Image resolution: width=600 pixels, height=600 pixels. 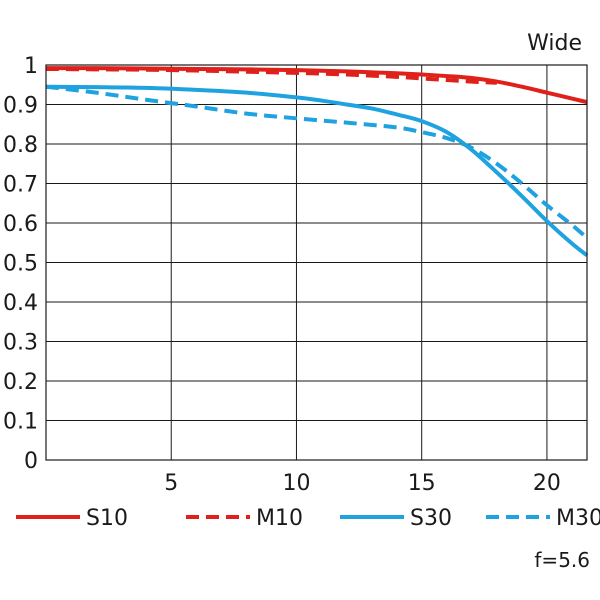 What do you see at coordinates (171, 483) in the screenshot?
I see `x-tick-label: 5` at bounding box center [171, 483].